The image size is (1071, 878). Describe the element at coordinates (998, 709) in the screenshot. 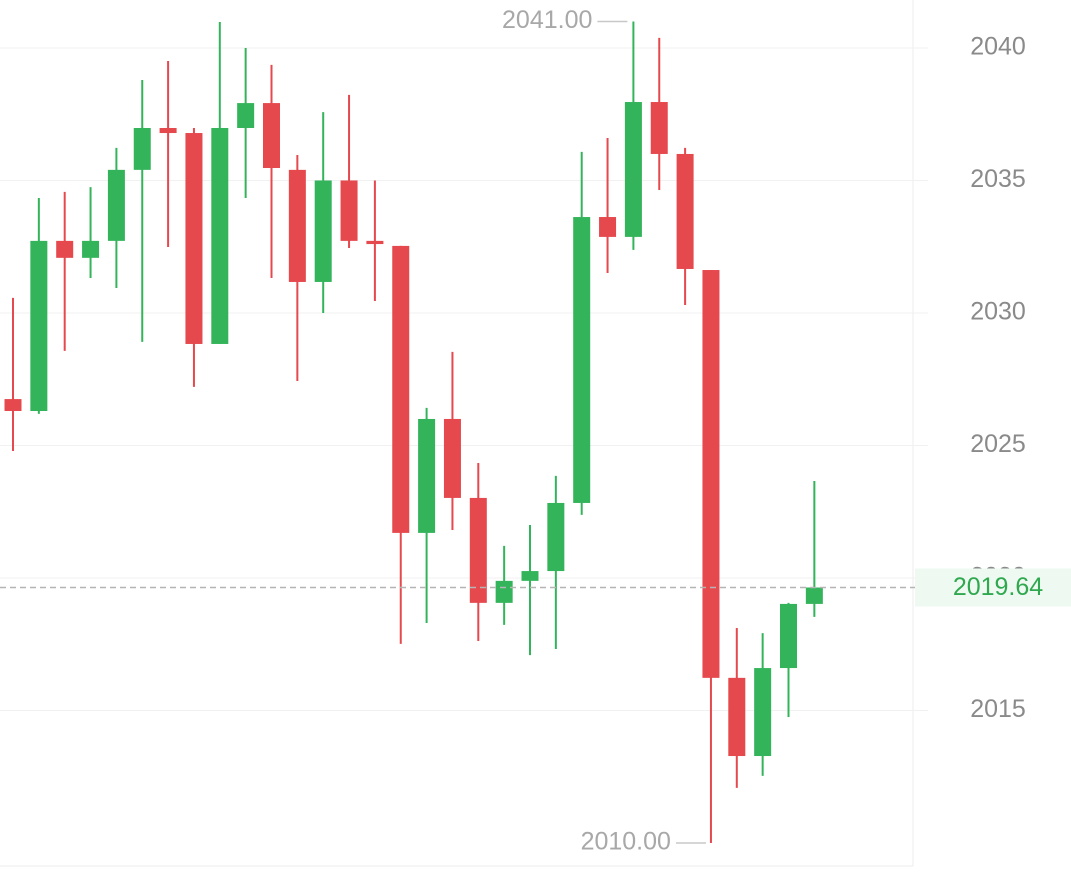

I see `y-tick-label: 2015` at that location.